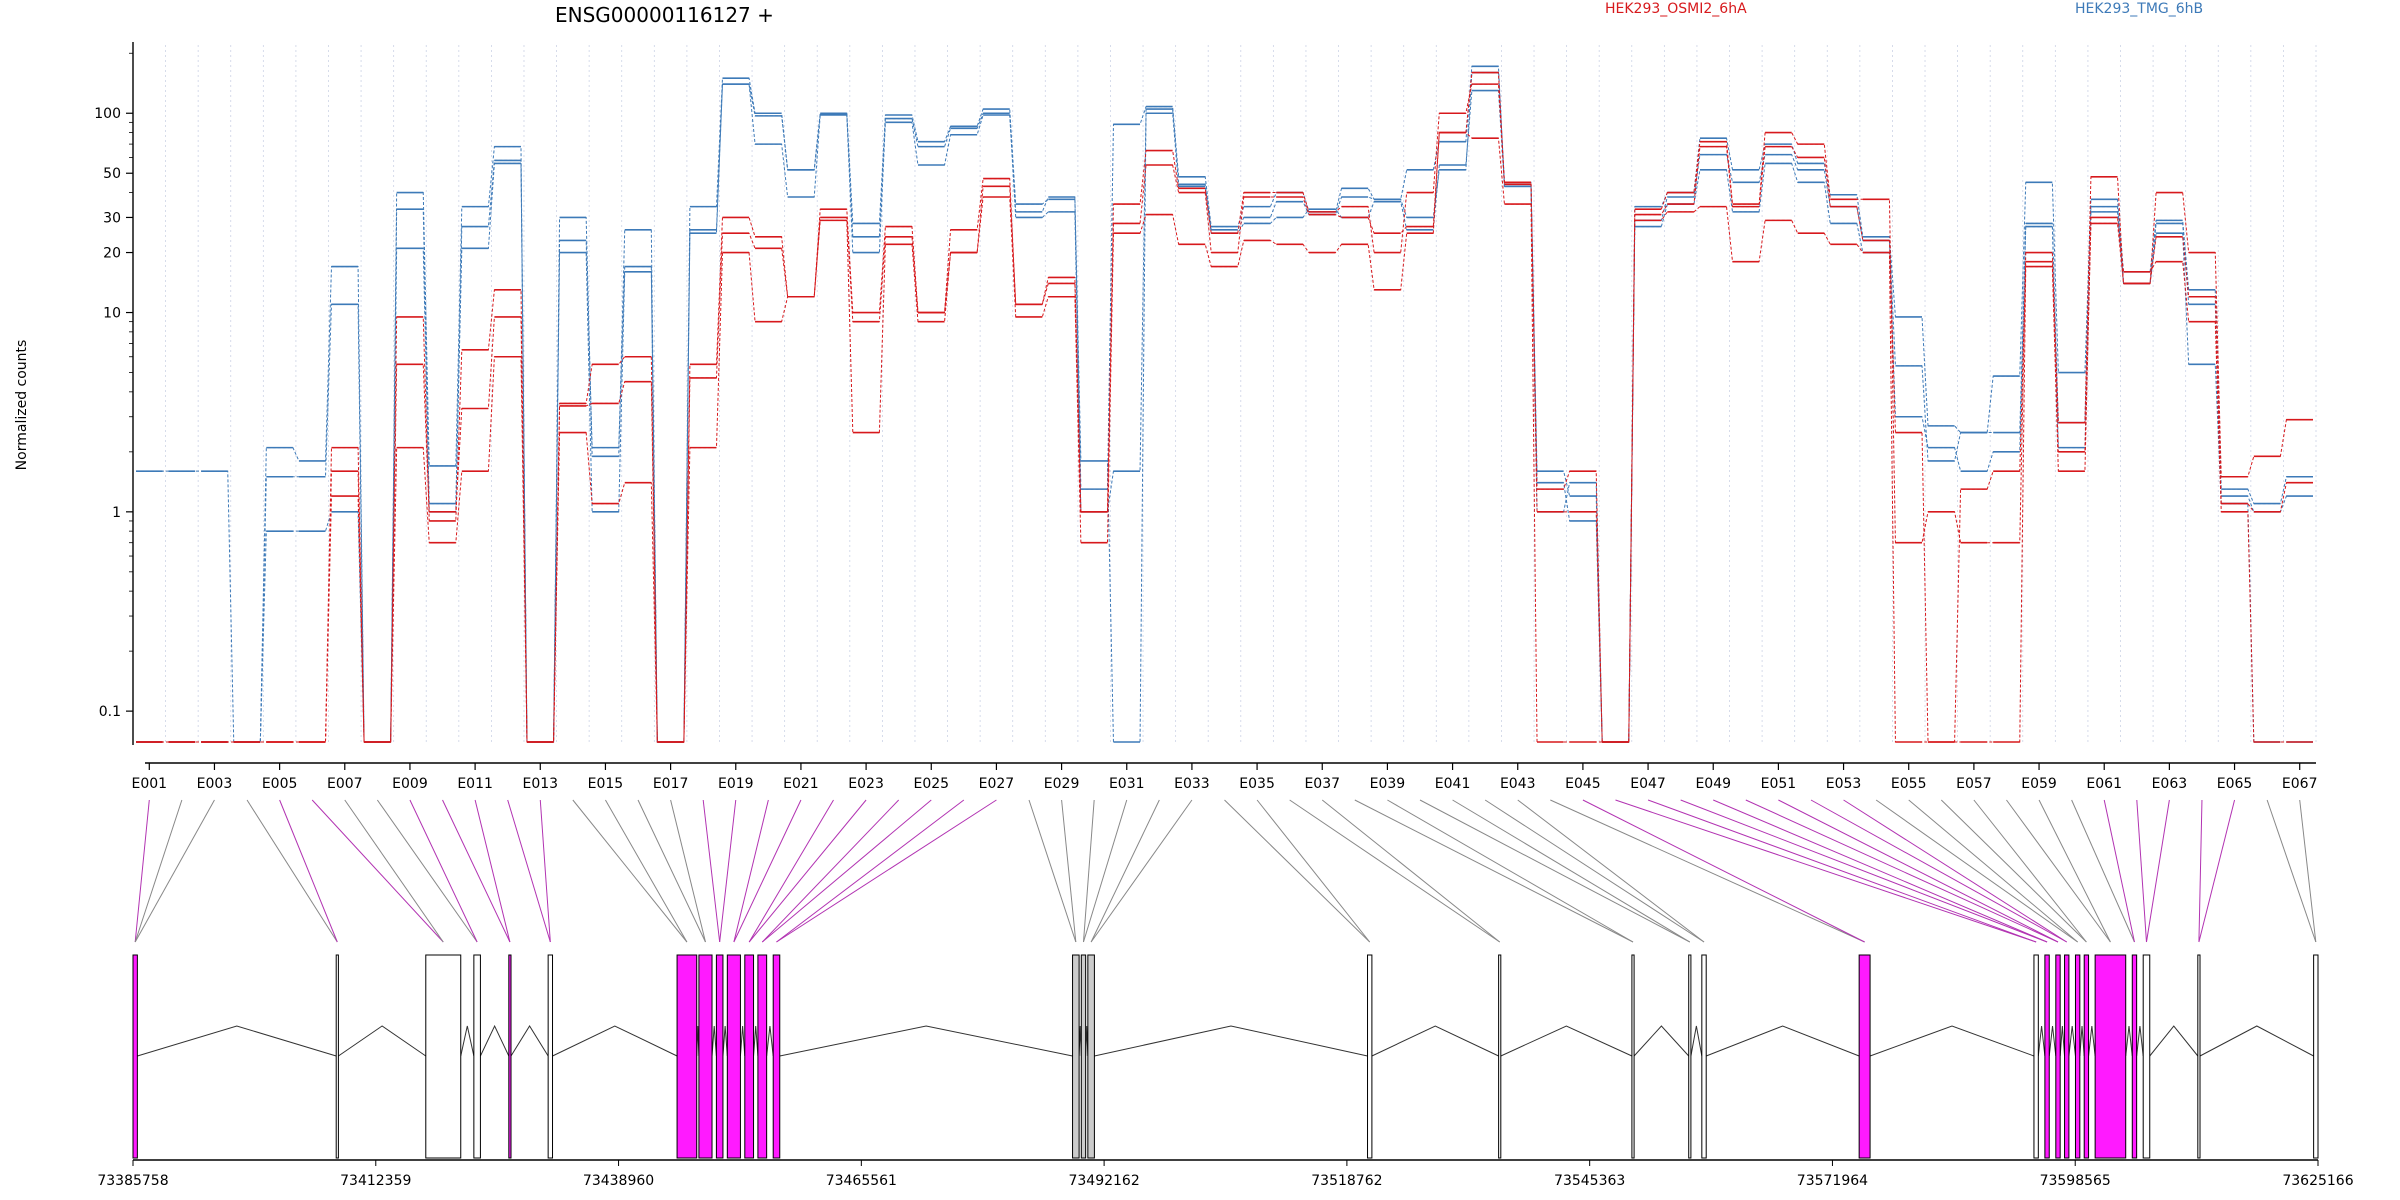  Describe the element at coordinates (22, 405) in the screenshot. I see `y-axis-label: Normalized counts` at that location.